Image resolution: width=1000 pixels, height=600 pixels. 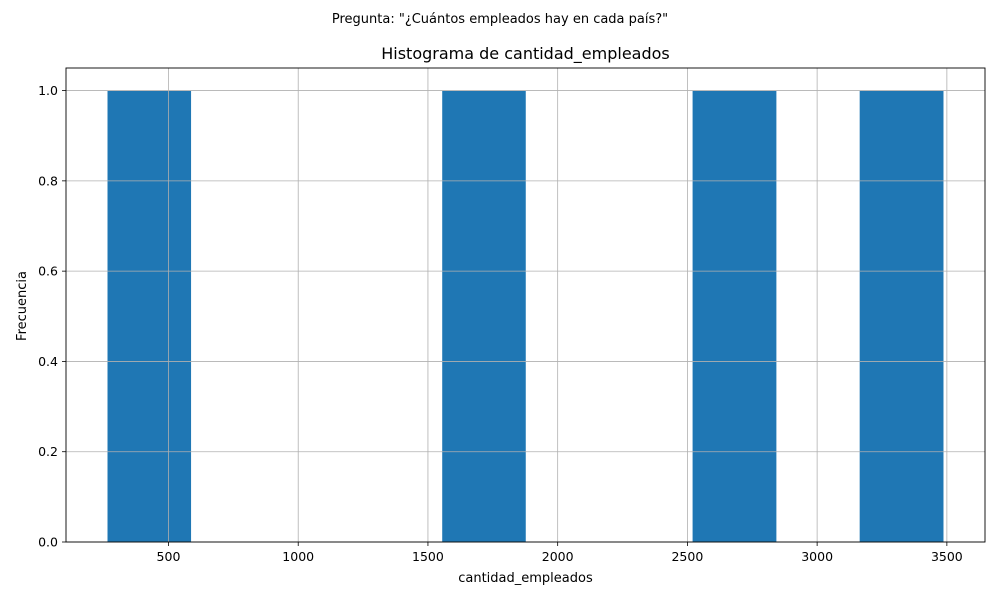 I want to click on x-tick-label-7: 3500, so click(x=947, y=556).